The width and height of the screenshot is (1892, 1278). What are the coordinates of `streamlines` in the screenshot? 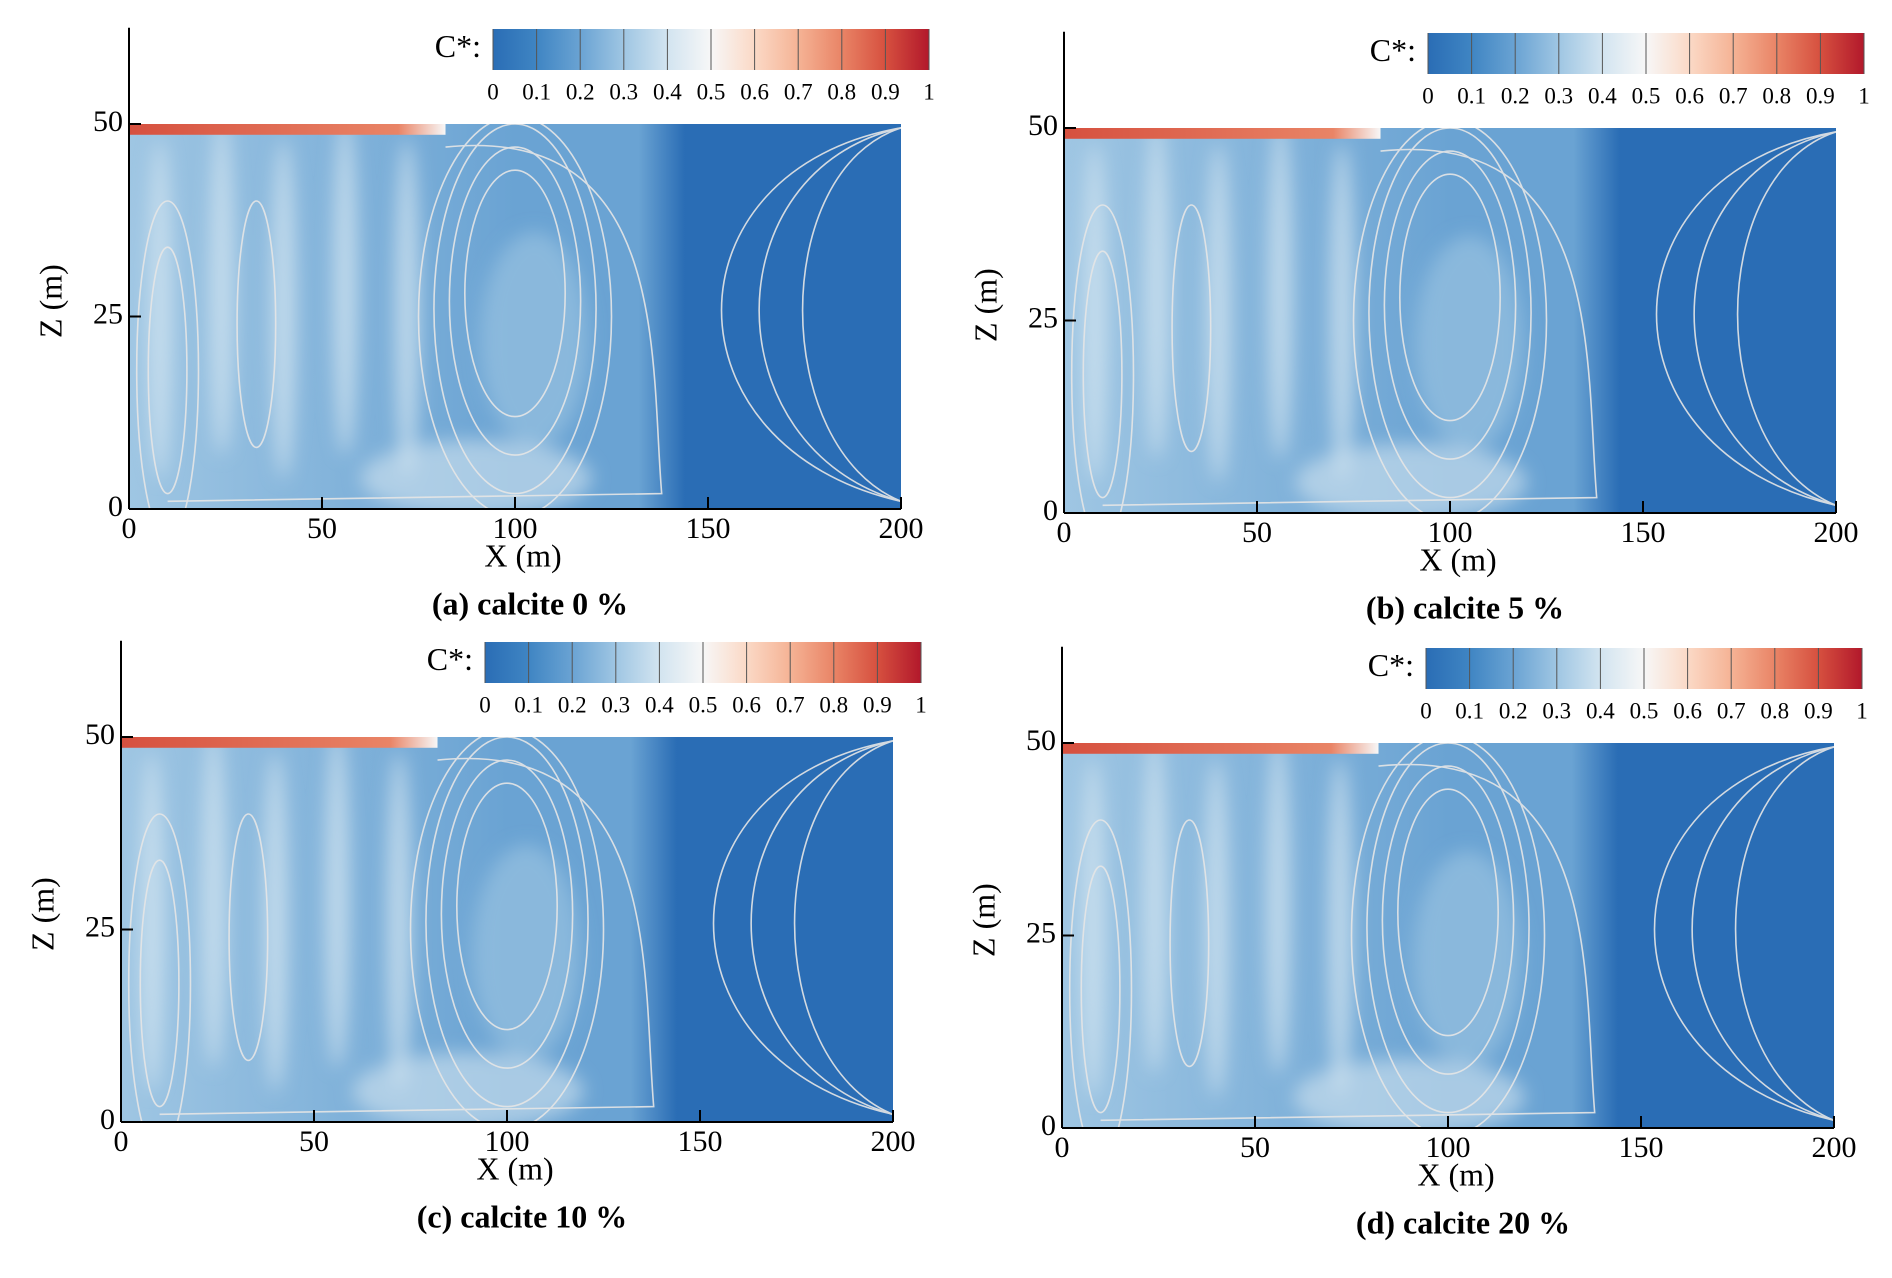 It's located at (518, 316).